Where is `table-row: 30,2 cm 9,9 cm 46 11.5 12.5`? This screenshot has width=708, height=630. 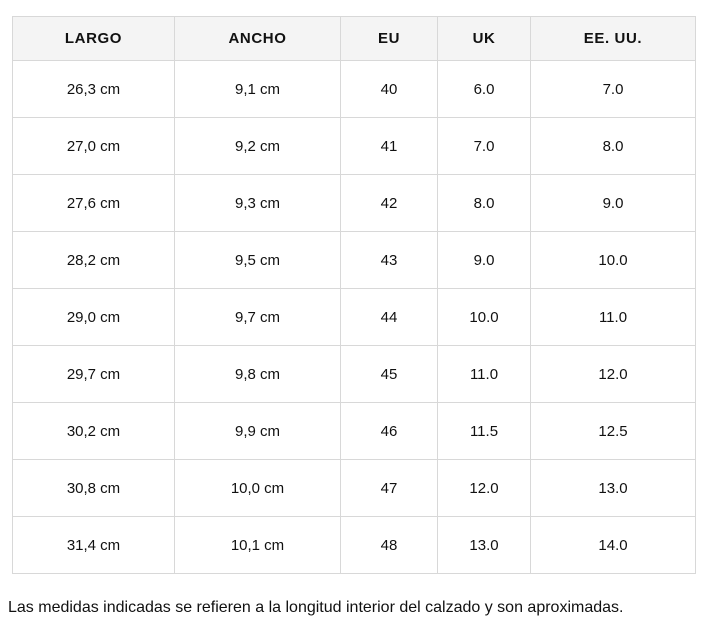
table-row: 30,2 cm 9,9 cm 46 11.5 12.5 is located at coordinates (354, 431).